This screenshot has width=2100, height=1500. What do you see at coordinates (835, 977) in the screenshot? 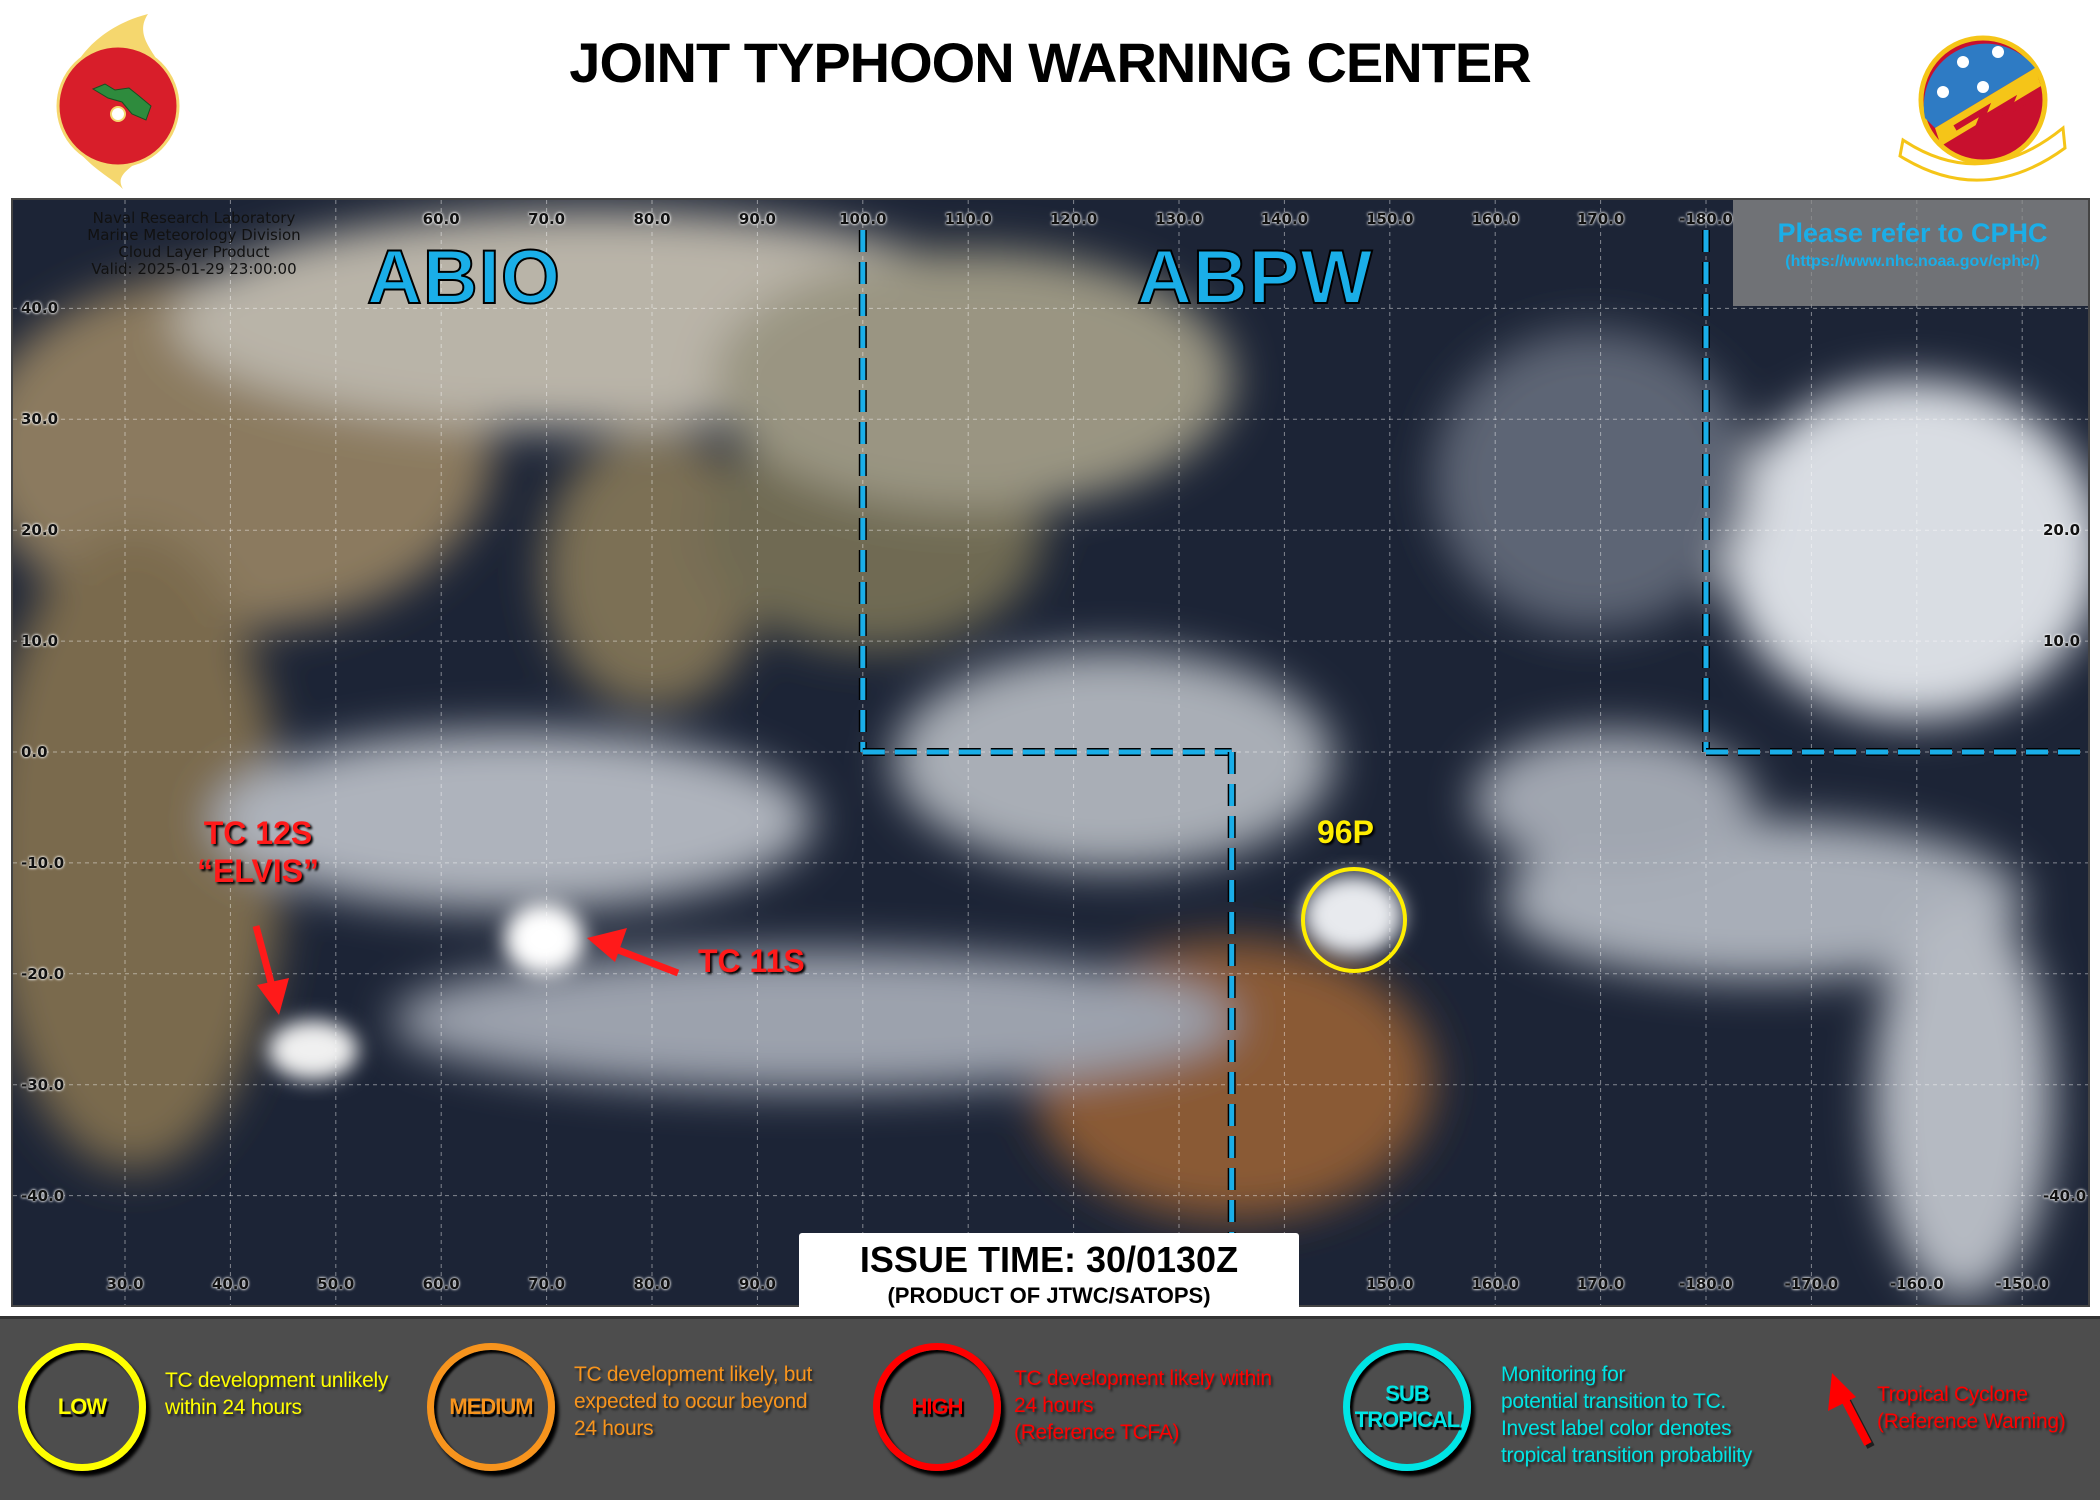
I see `cloud-features` at bounding box center [835, 977].